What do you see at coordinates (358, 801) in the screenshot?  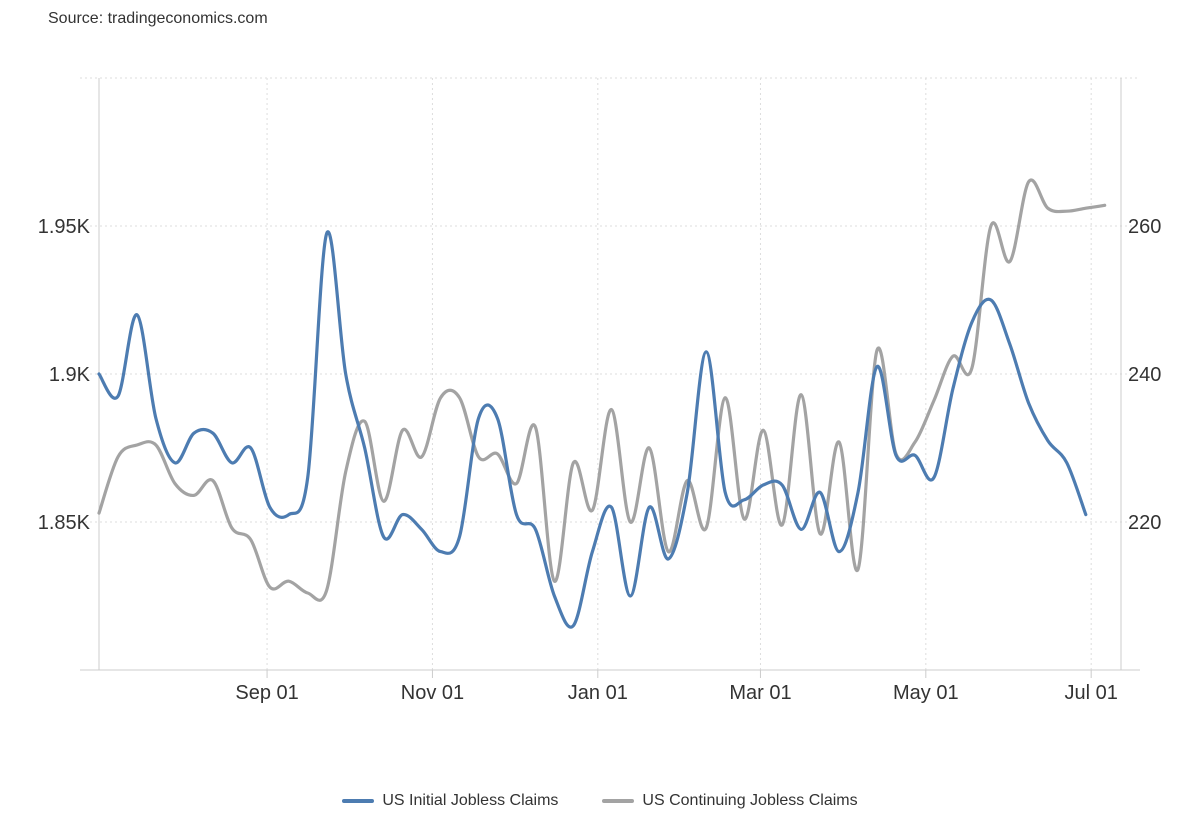 I see `legend-swatch-initial` at bounding box center [358, 801].